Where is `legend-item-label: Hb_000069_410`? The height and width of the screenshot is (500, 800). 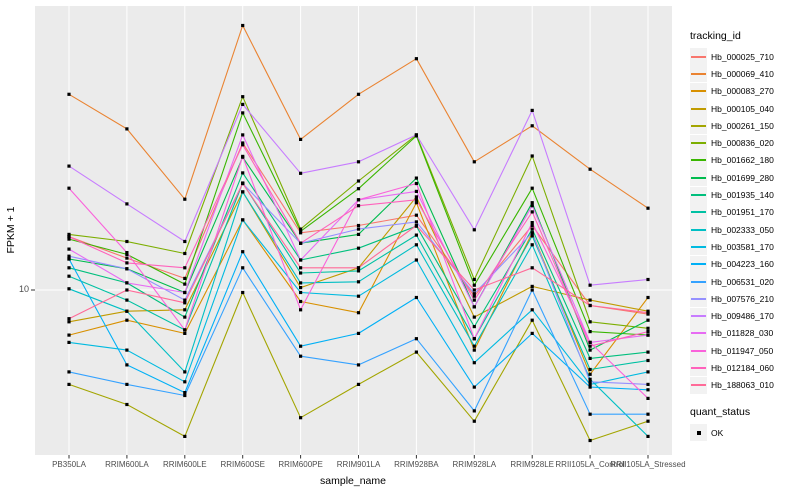
legend-item-label: Hb_000069_410 is located at coordinates (742, 73).